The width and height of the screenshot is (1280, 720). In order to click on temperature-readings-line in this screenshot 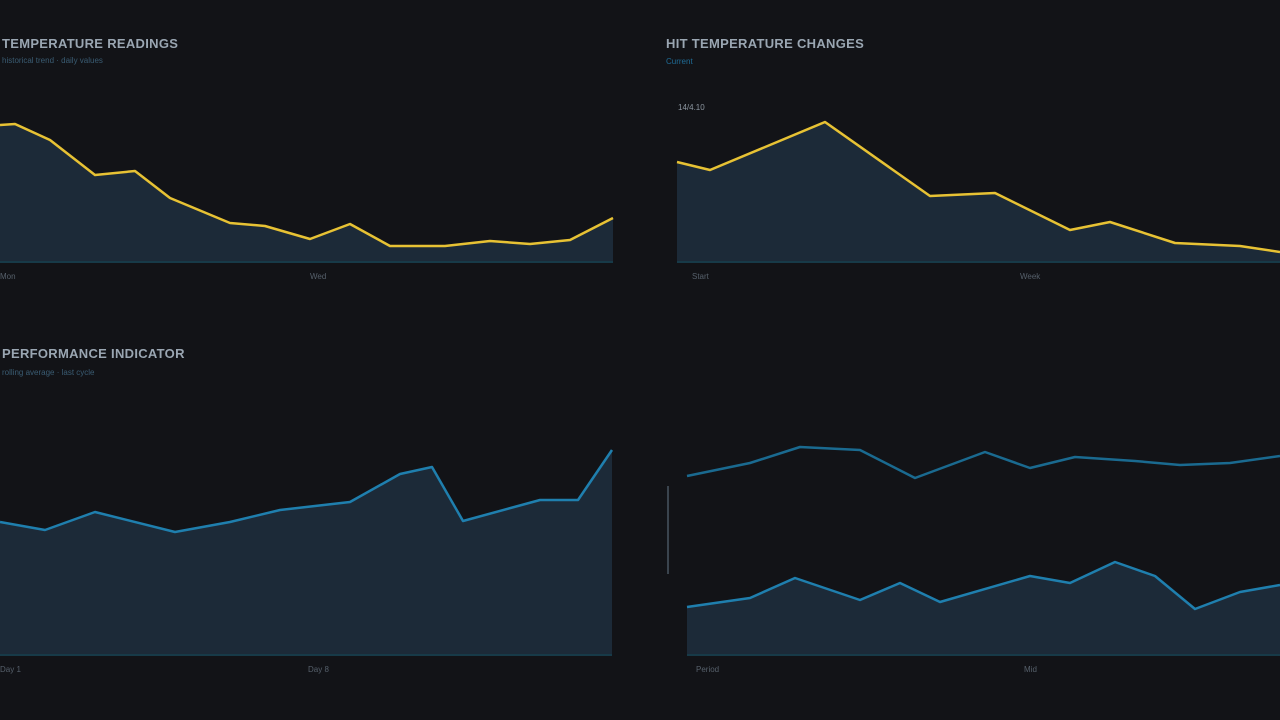, I will do `click(307, 185)`.